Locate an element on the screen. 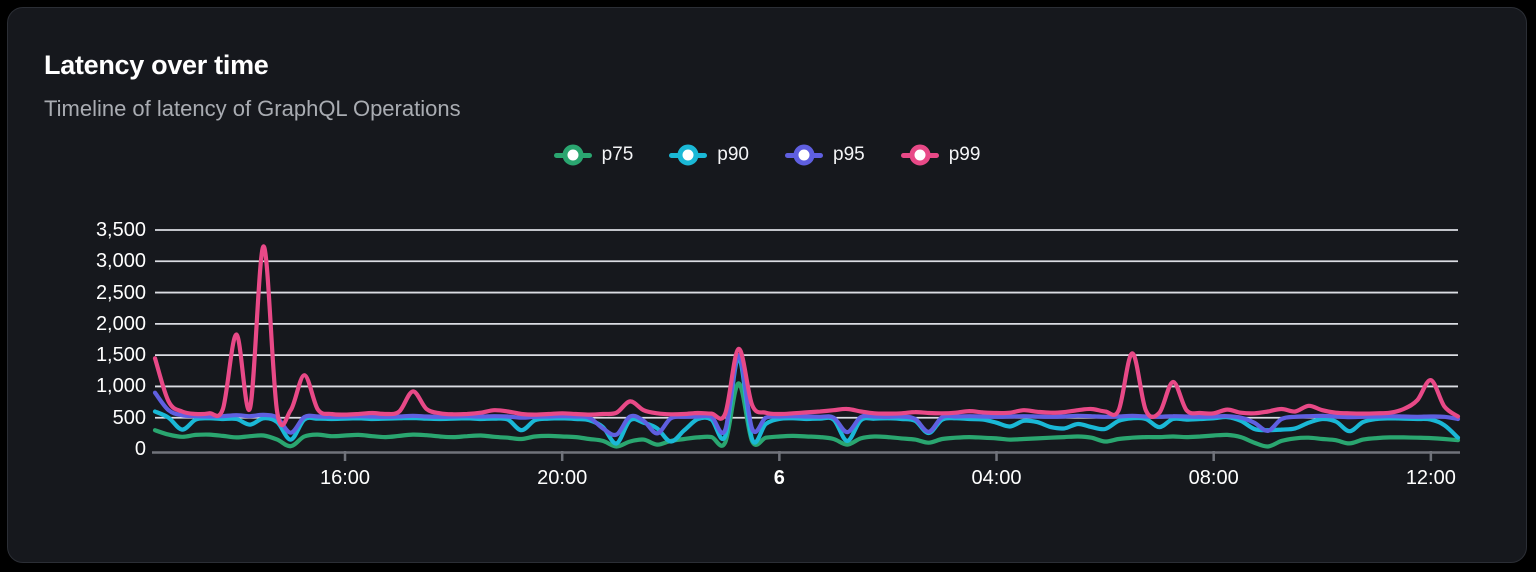  legend-label: p90 is located at coordinates (733, 154).